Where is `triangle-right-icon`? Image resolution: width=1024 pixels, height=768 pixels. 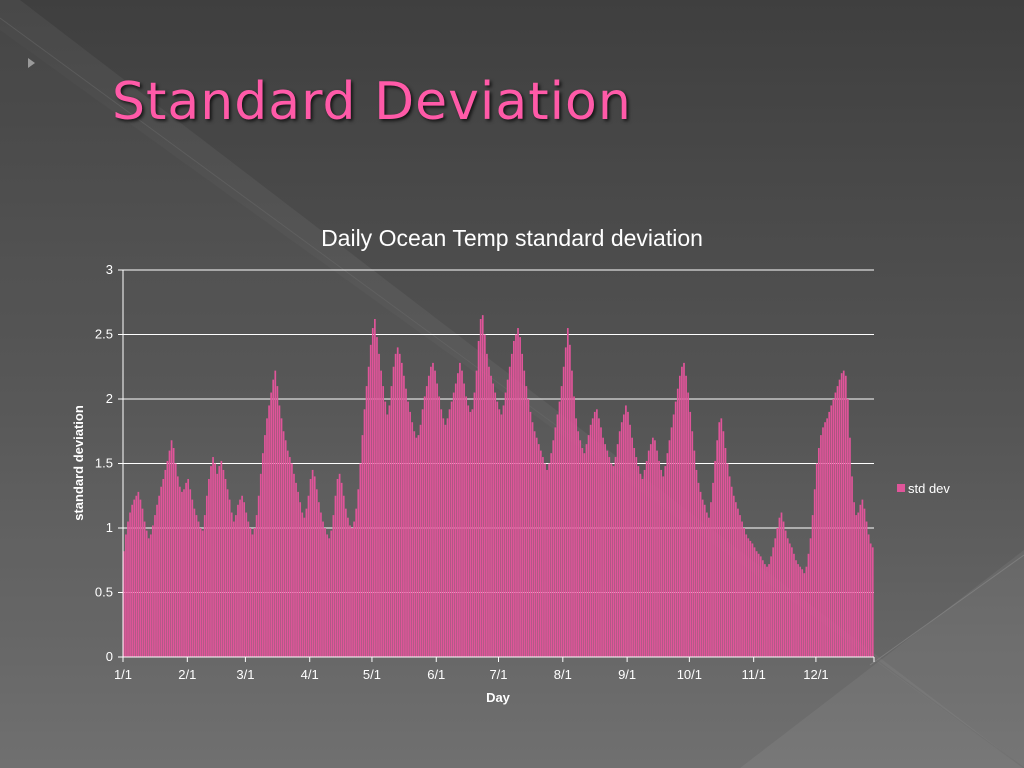 triangle-right-icon is located at coordinates (31, 63).